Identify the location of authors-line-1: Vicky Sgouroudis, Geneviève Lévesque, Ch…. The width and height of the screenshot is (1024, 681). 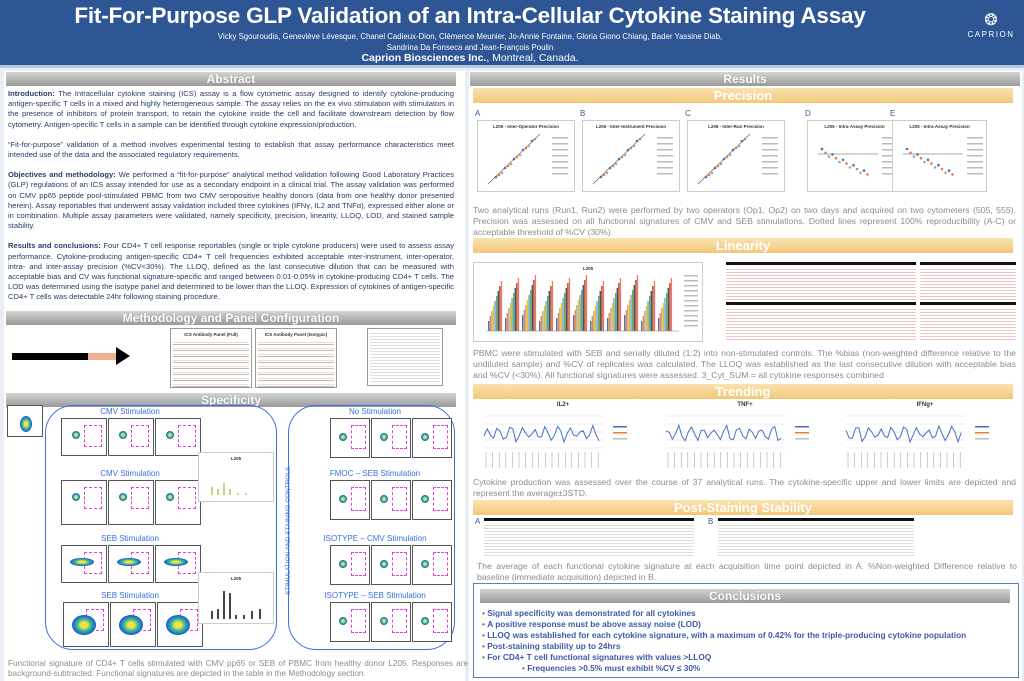
(470, 36).